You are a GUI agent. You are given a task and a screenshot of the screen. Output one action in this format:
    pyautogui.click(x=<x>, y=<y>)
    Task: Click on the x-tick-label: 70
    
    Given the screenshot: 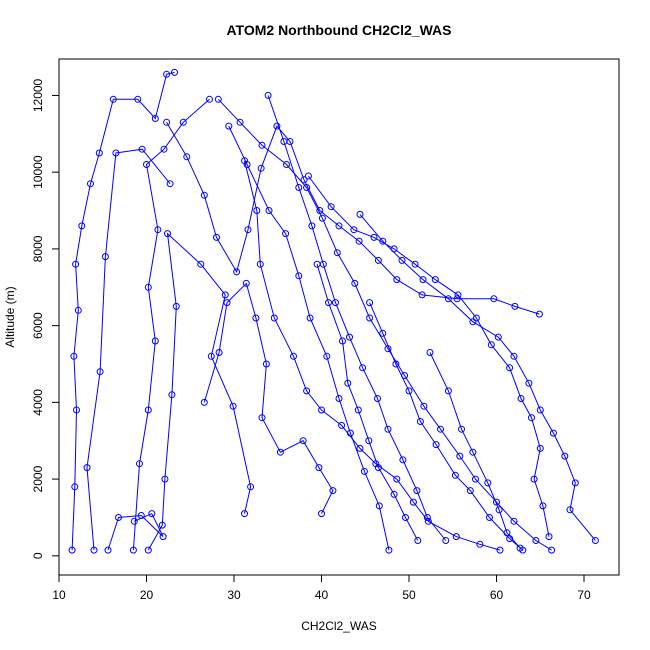 What is the action you would take?
    pyautogui.click(x=584, y=595)
    